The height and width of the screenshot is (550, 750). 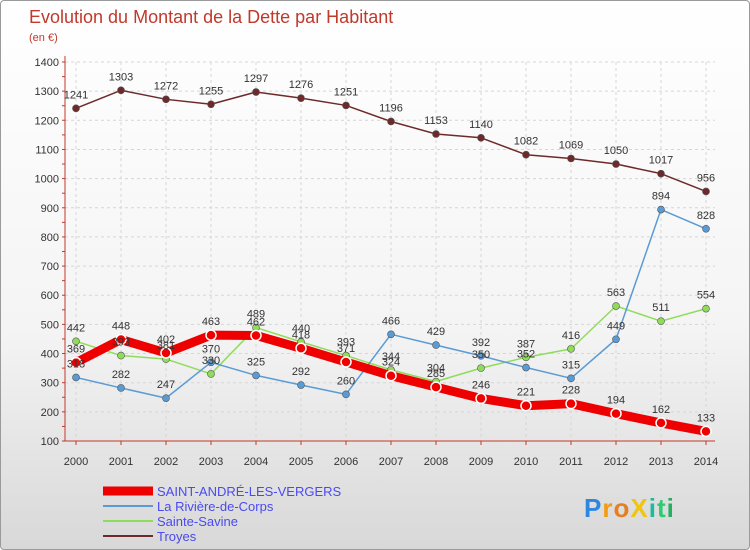 What do you see at coordinates (50, 384) in the screenshot?
I see `y-tick-label: 300` at bounding box center [50, 384].